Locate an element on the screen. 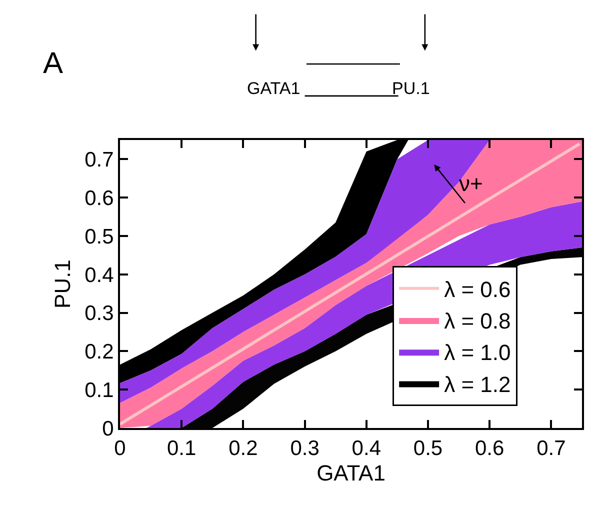 The image size is (603, 520). y-tick-label: 0.7 is located at coordinates (99, 160).